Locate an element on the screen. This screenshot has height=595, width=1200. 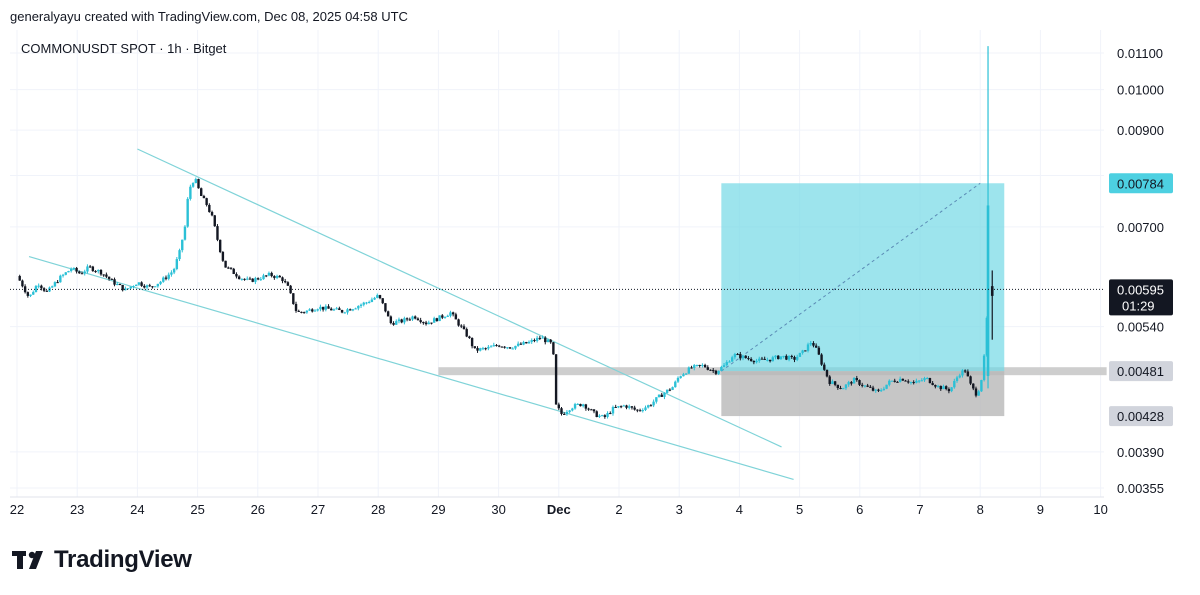
tradingview-wordmark: TradingView is located at coordinates (123, 559).